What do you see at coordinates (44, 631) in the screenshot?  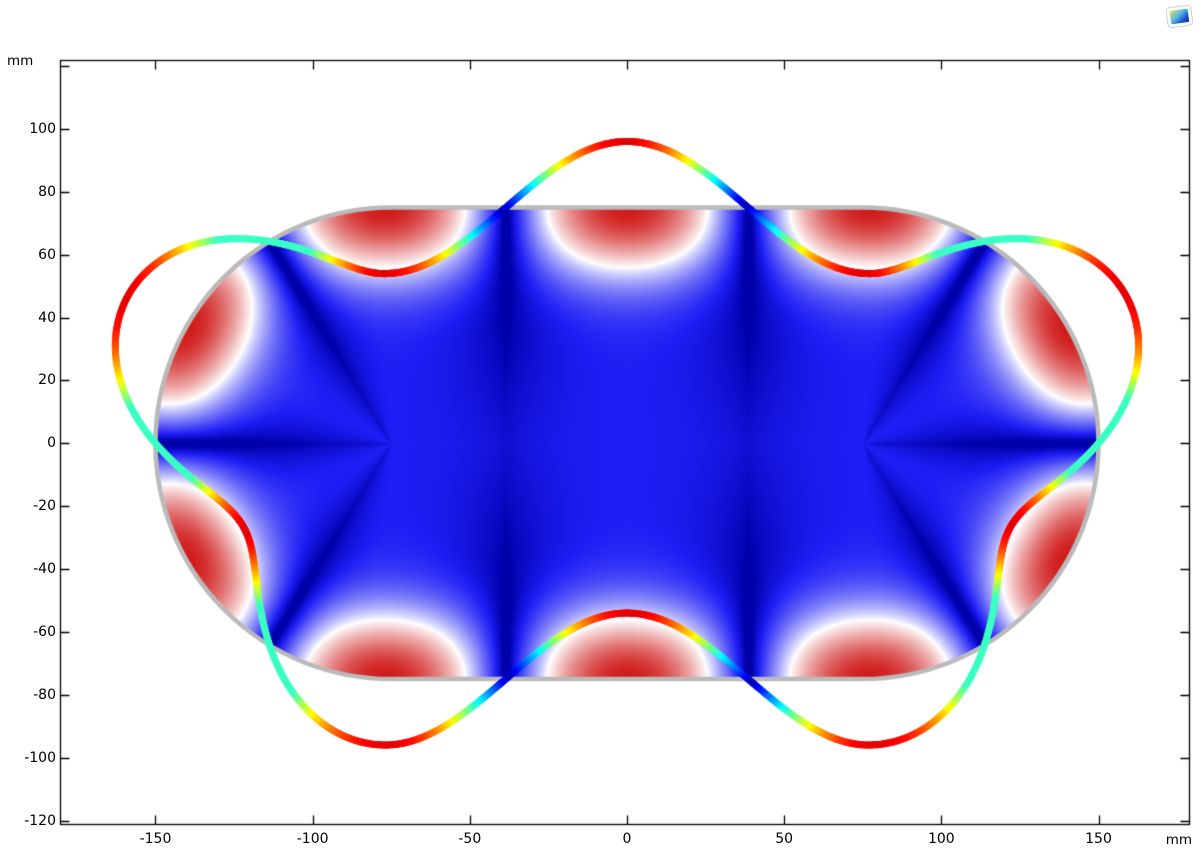 I see `y-tick-label: -60` at bounding box center [44, 631].